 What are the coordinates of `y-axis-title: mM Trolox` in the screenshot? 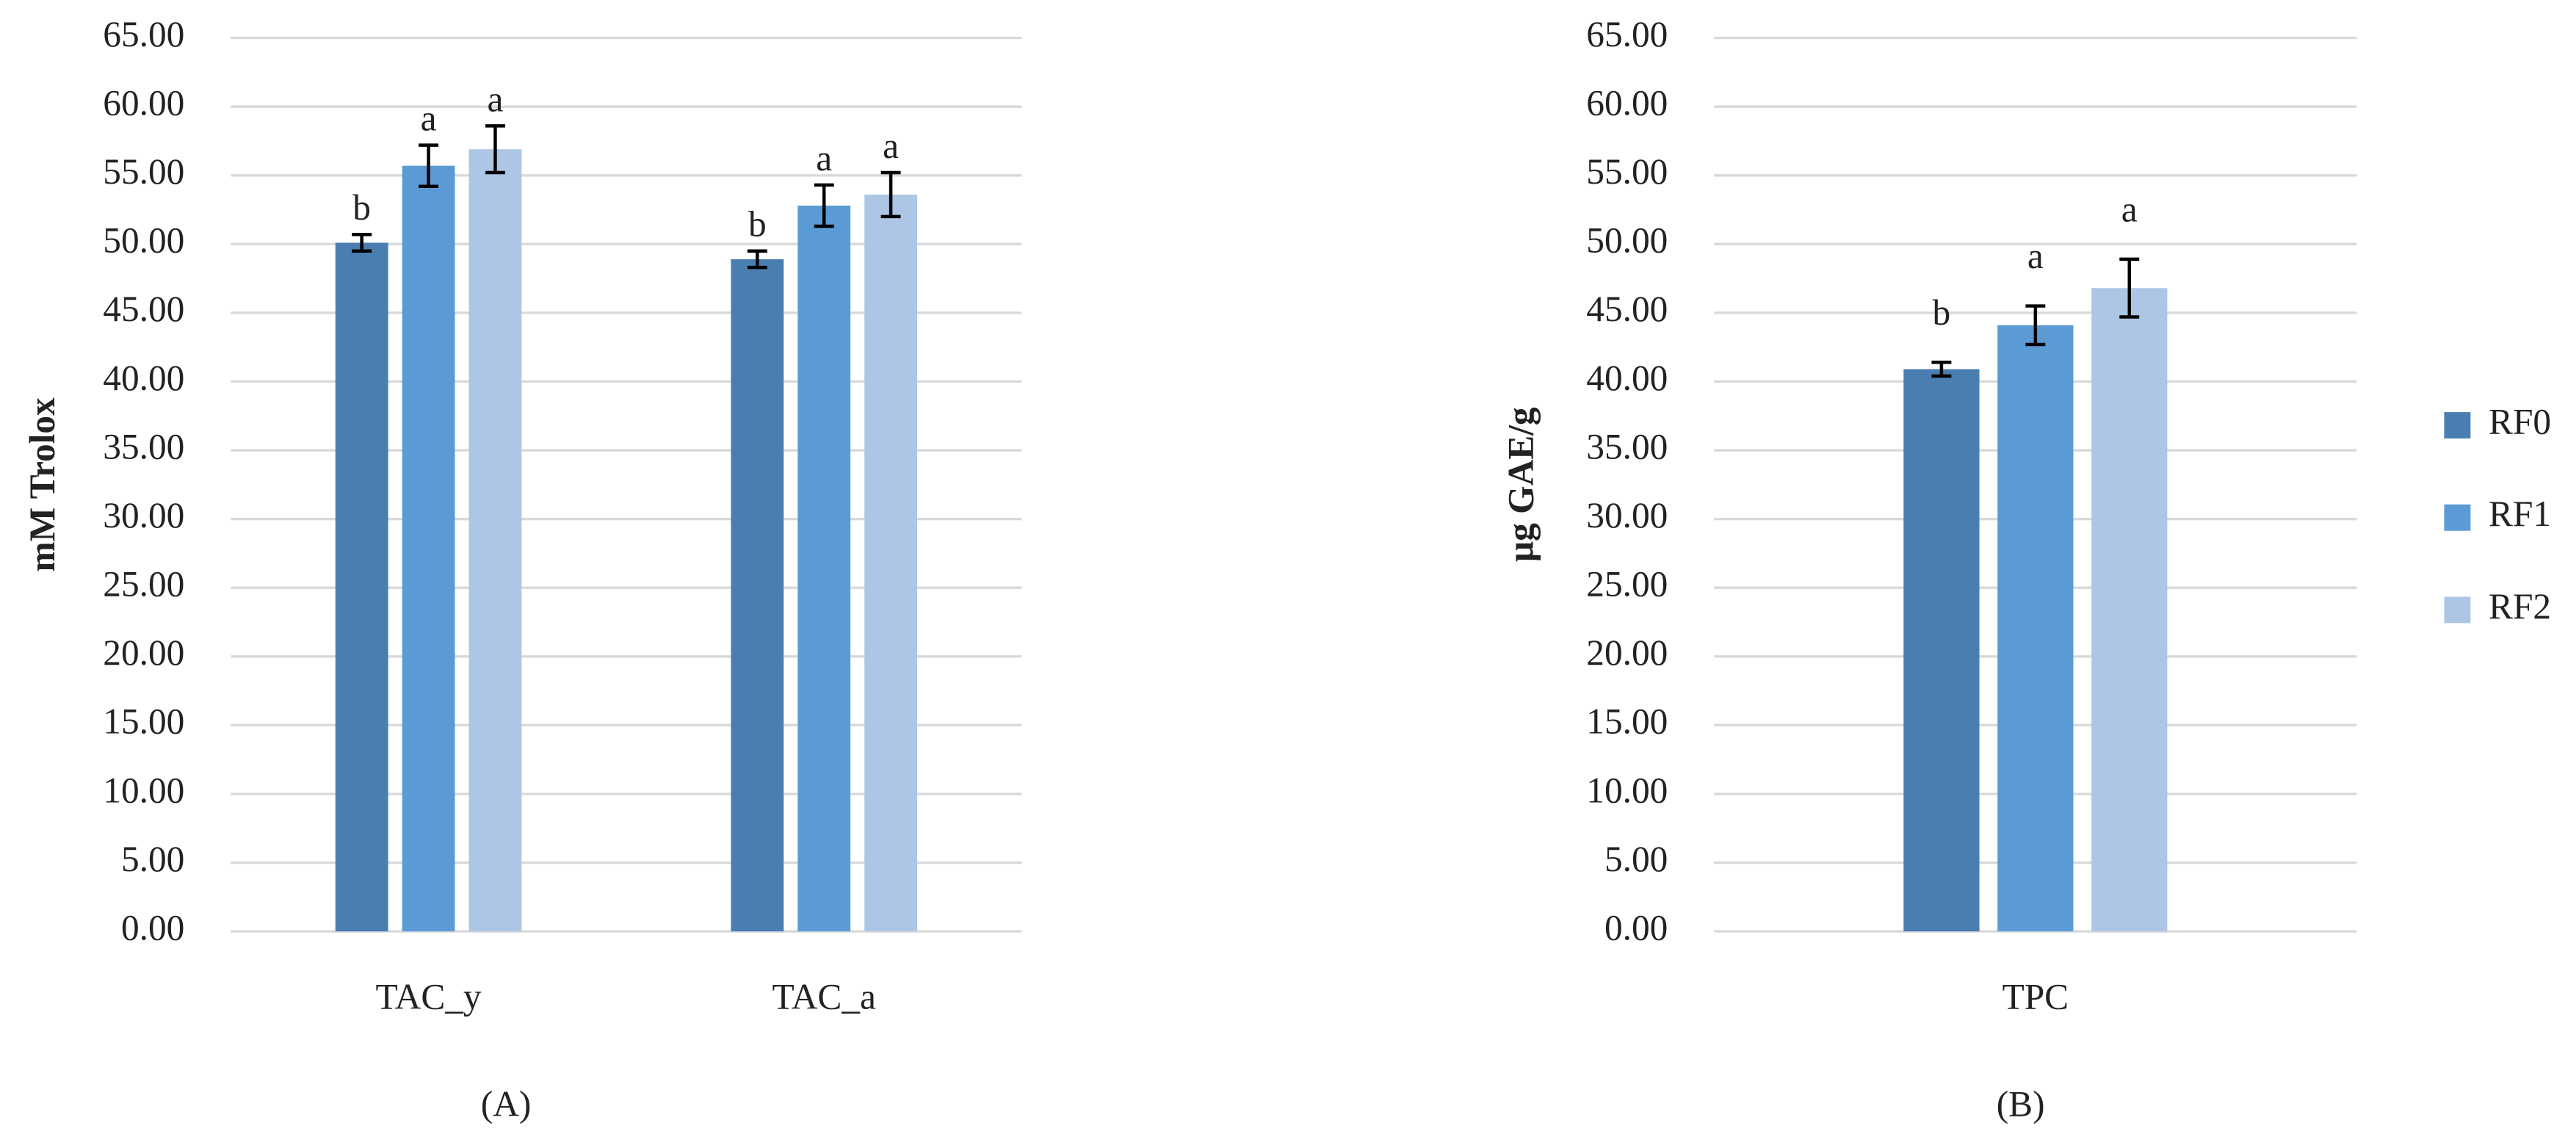 It's located at (42, 484).